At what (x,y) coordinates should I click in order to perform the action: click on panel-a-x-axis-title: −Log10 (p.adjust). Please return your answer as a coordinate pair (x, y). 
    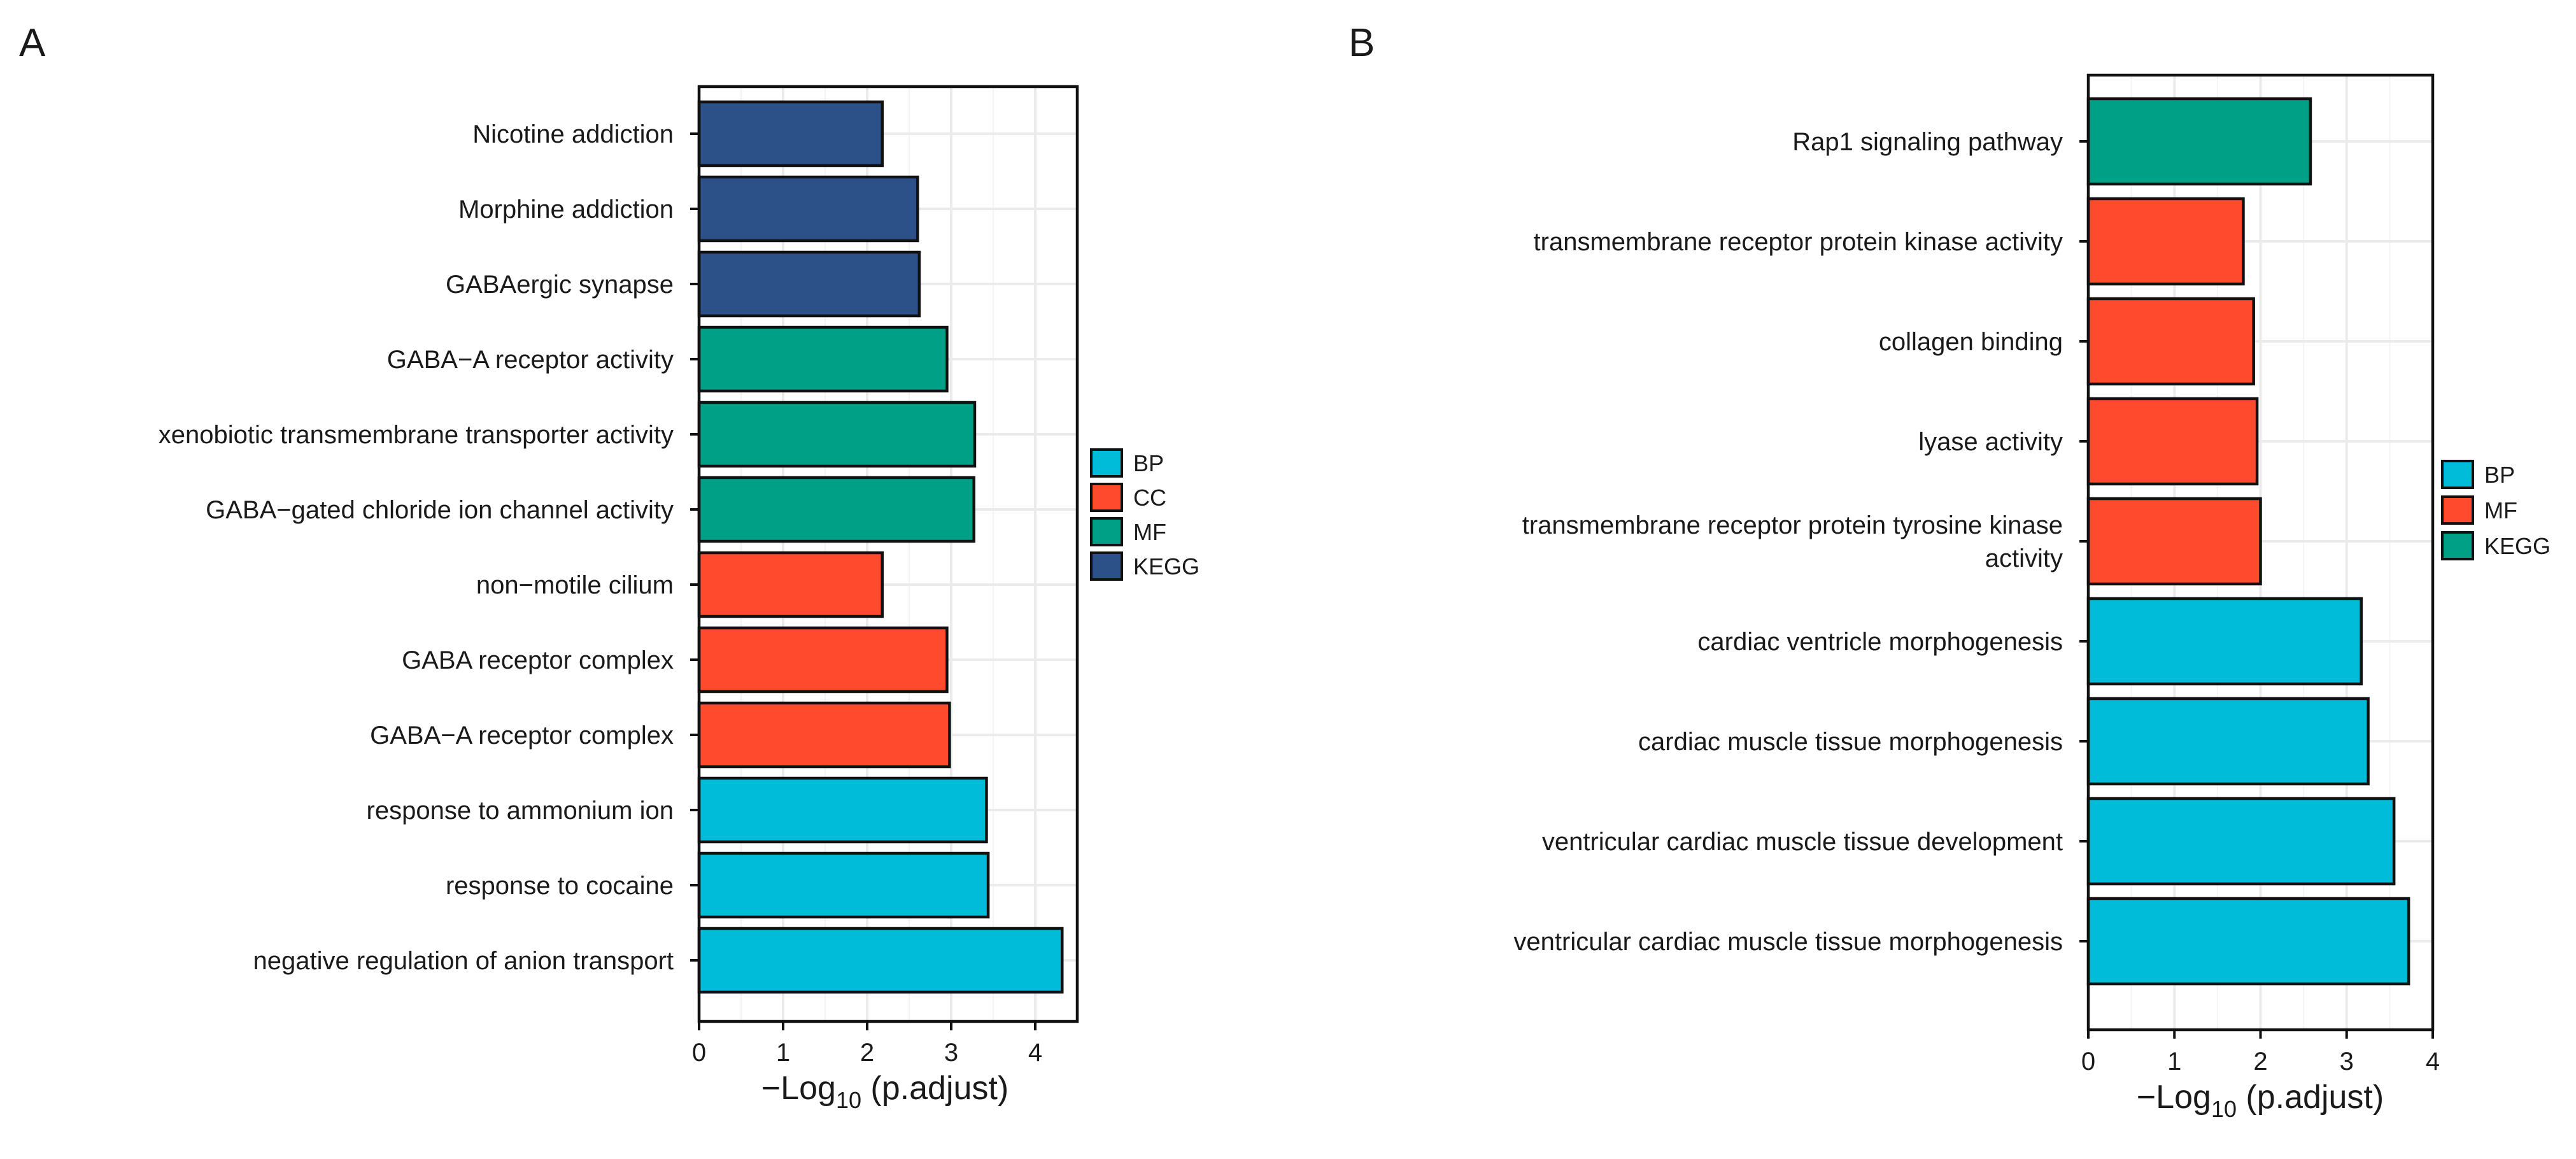
    Looking at the image, I should click on (884, 1091).